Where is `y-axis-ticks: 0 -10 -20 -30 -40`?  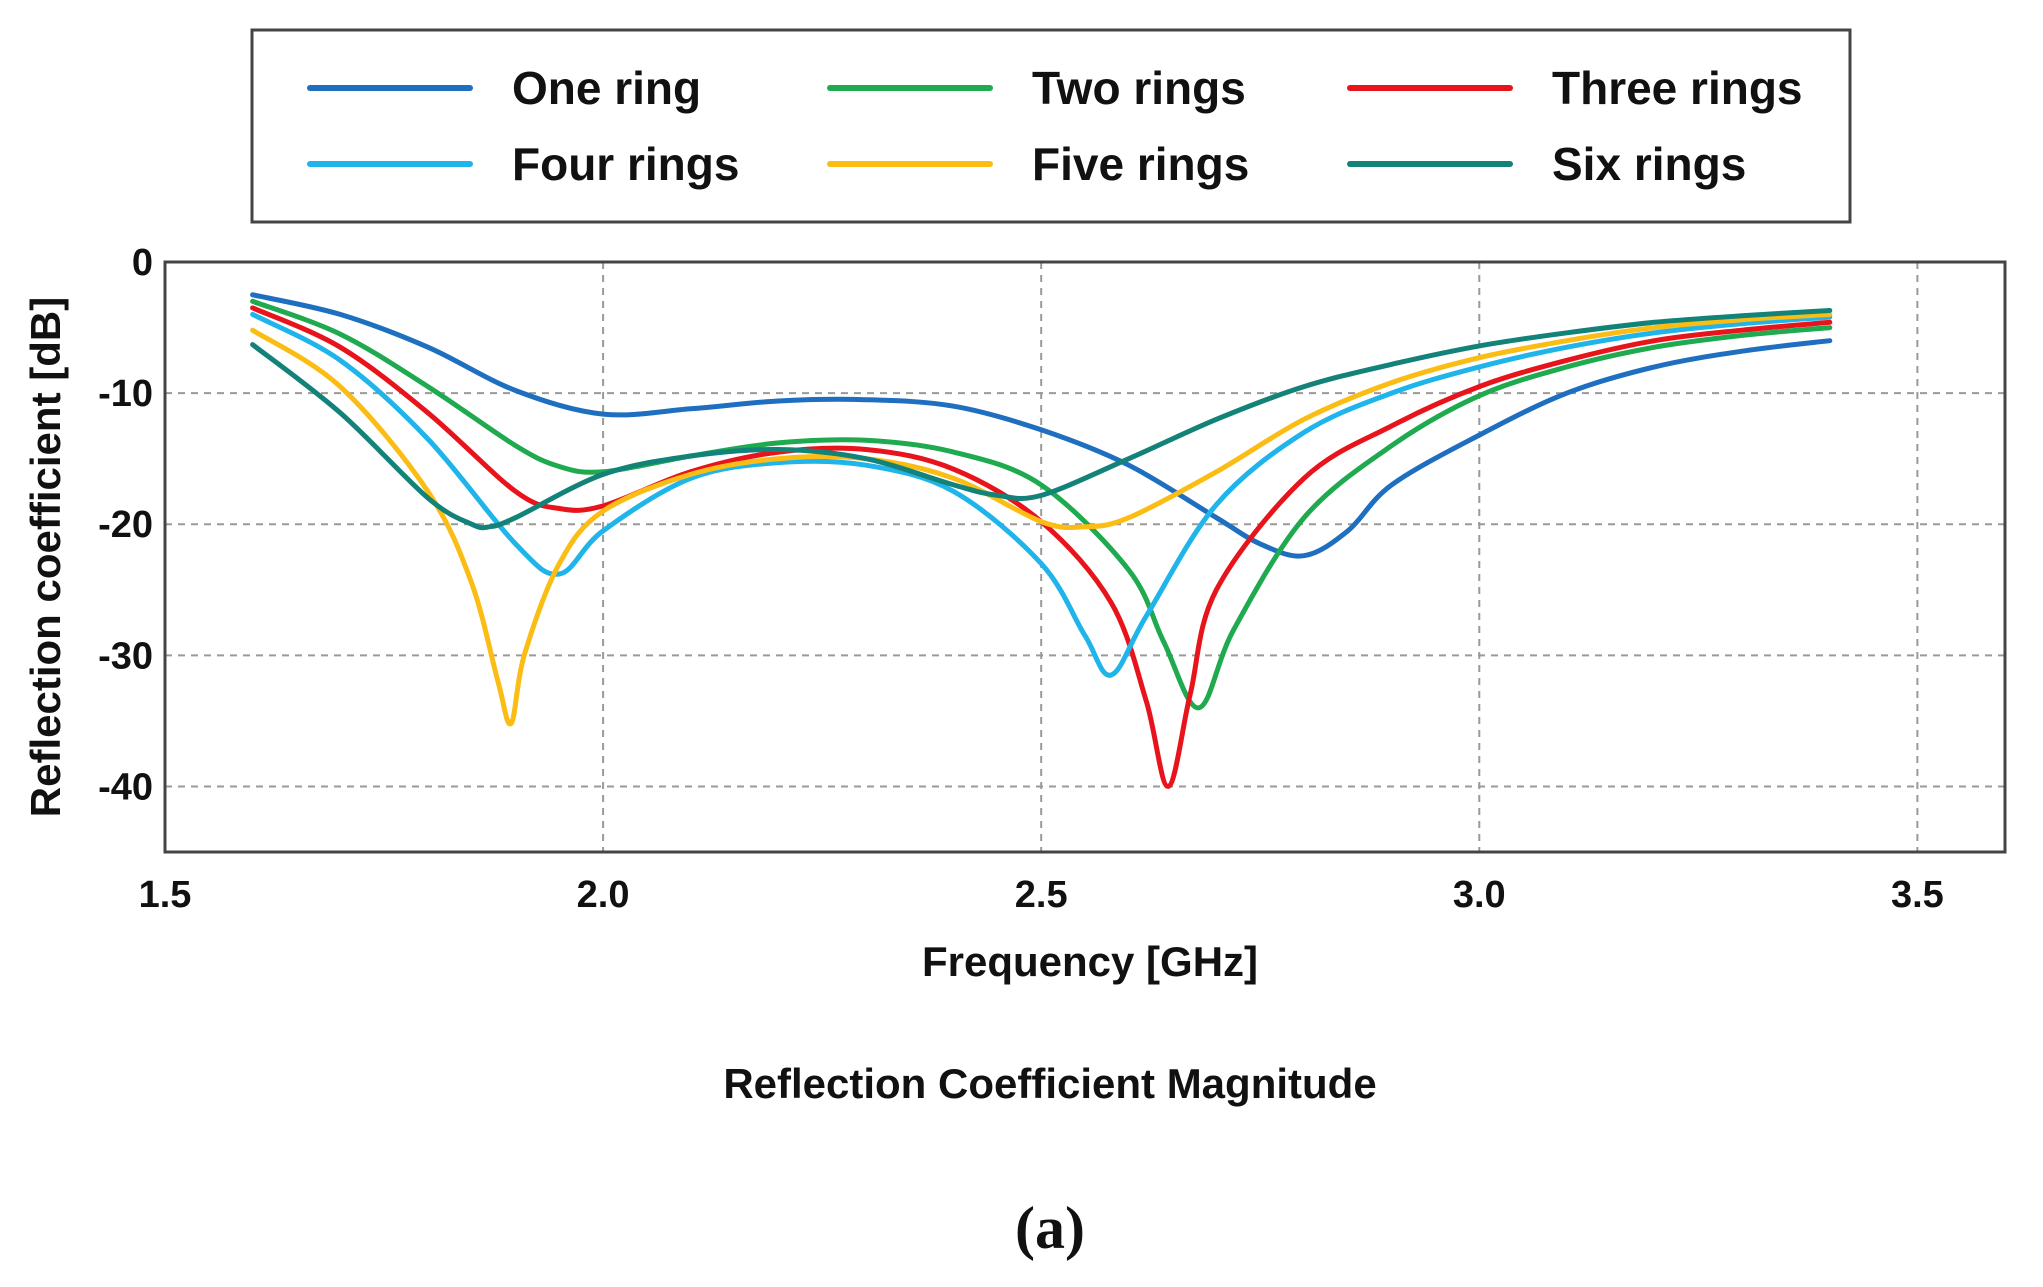
y-axis-ticks: 0 -10 -20 -30 -40 is located at coordinates (125, 525).